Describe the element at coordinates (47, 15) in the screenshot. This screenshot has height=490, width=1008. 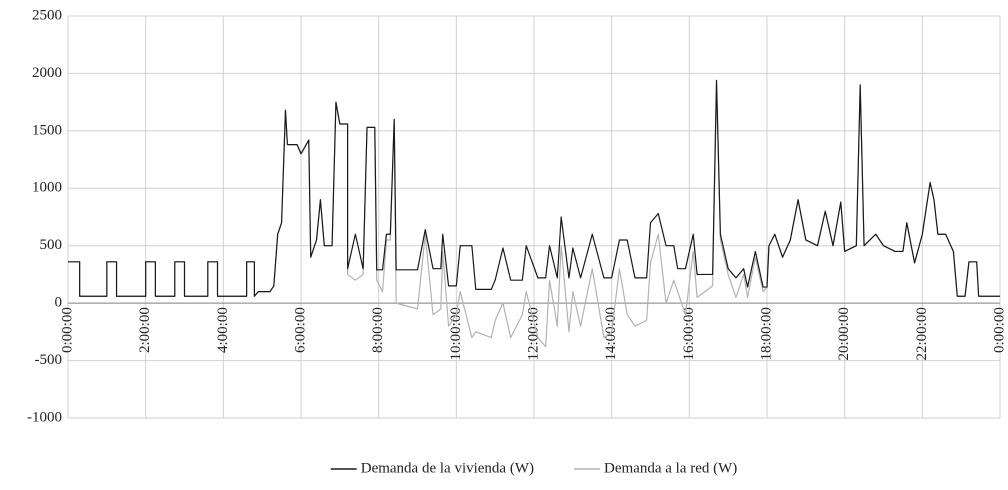
I see `y-tick-label: 2500` at that location.